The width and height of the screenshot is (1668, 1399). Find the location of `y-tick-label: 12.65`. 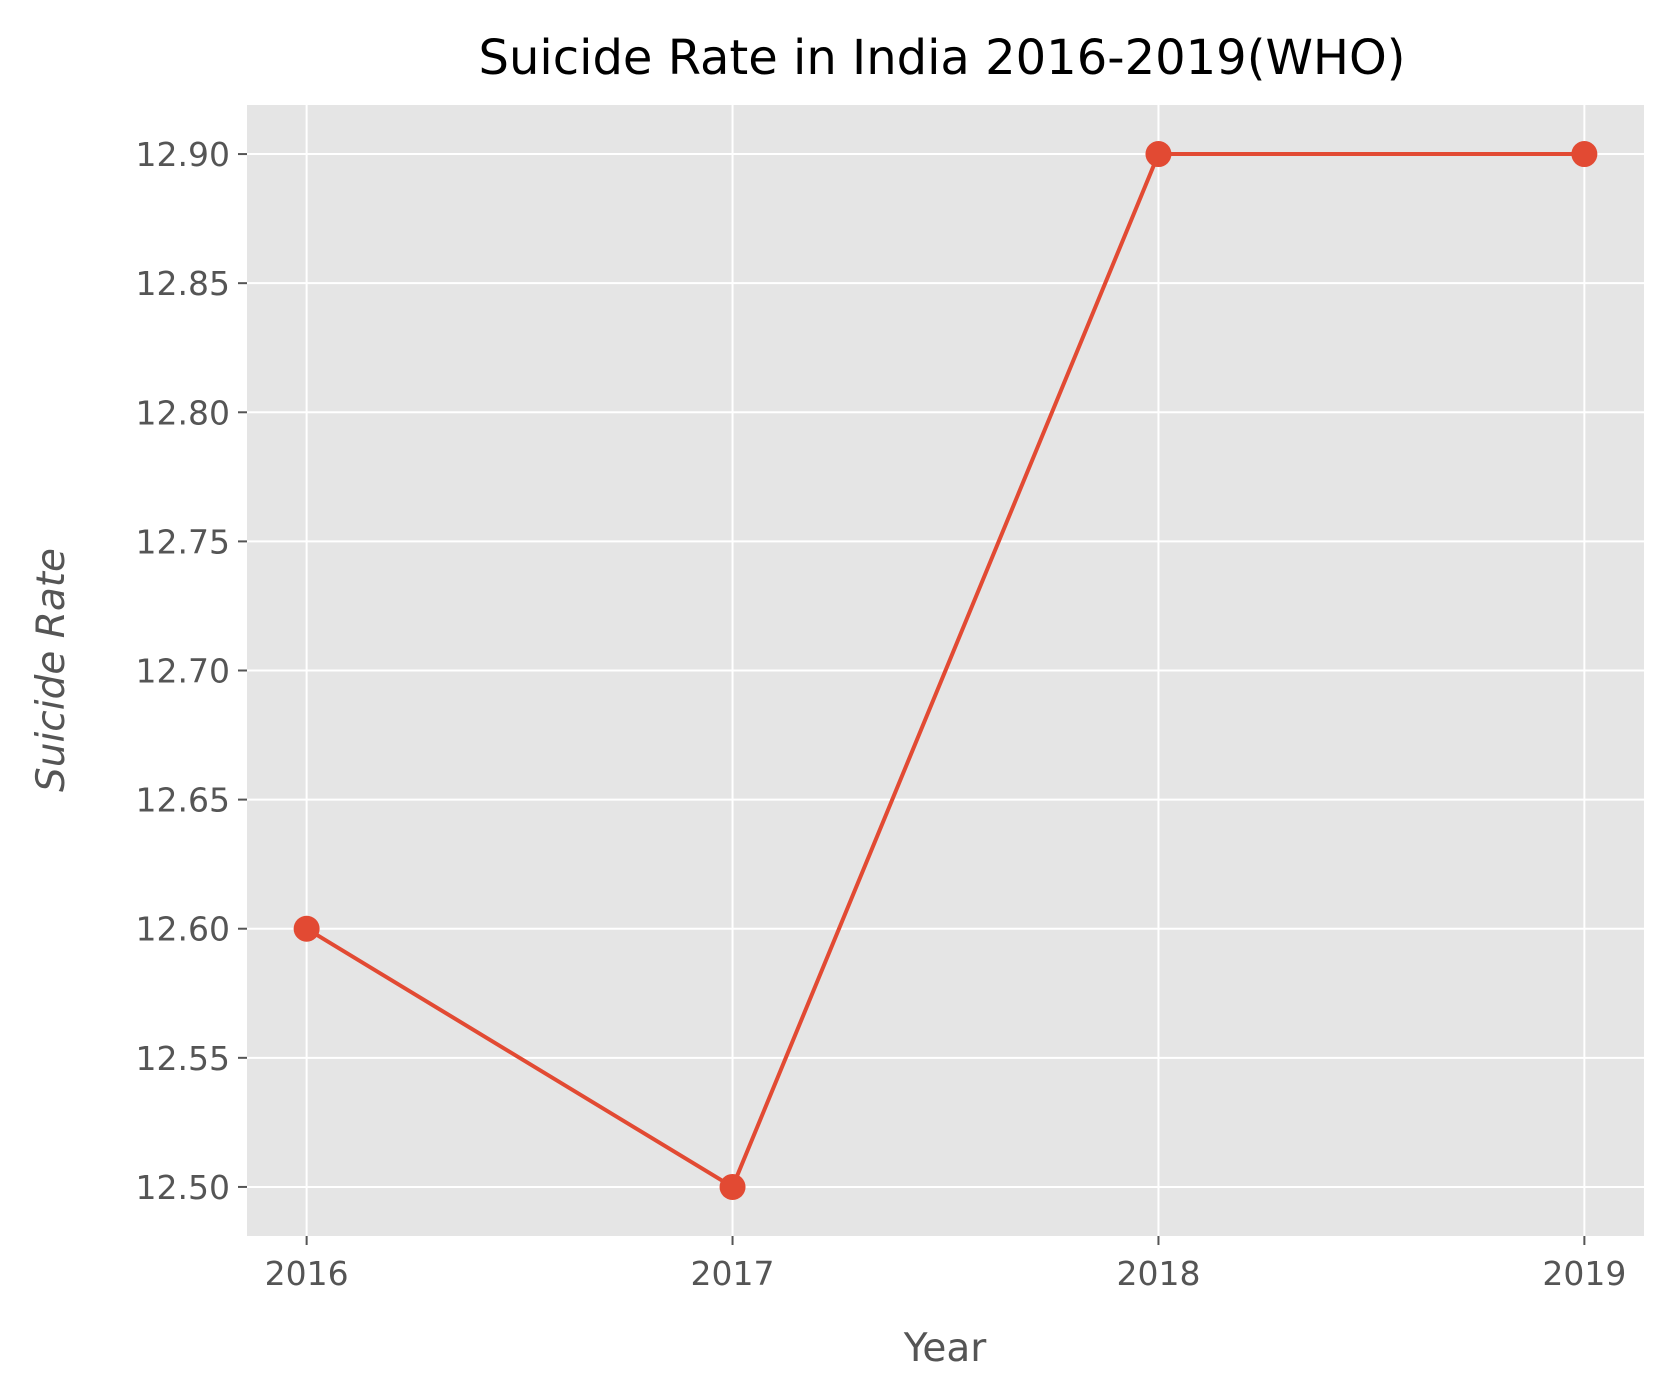

y-tick-label: 12.65 is located at coordinates (183, 800).